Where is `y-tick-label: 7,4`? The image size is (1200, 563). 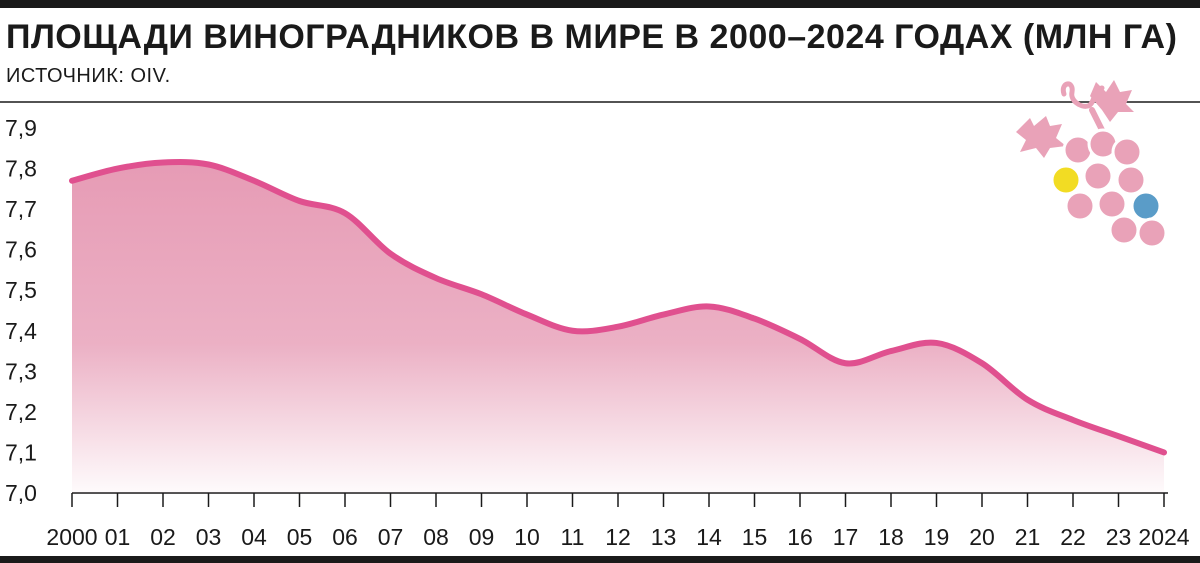 y-tick-label: 7,4 is located at coordinates (21, 331).